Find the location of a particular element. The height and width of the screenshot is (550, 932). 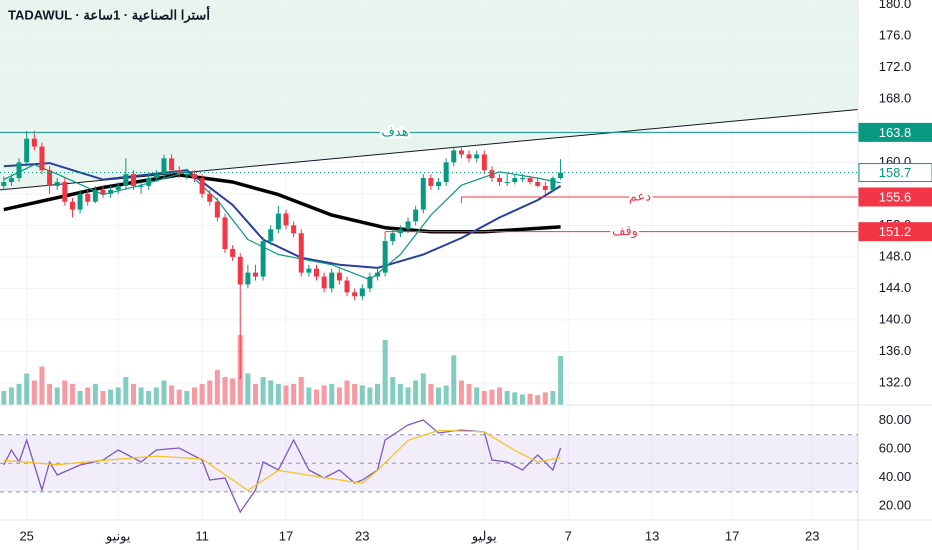

y-tick-label: 168.0 is located at coordinates (895, 98).